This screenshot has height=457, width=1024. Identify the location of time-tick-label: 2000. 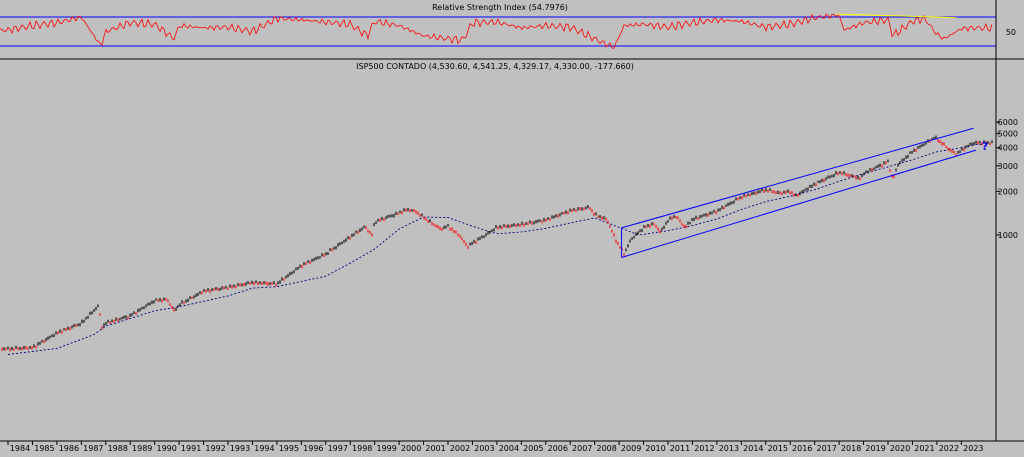
(411, 448).